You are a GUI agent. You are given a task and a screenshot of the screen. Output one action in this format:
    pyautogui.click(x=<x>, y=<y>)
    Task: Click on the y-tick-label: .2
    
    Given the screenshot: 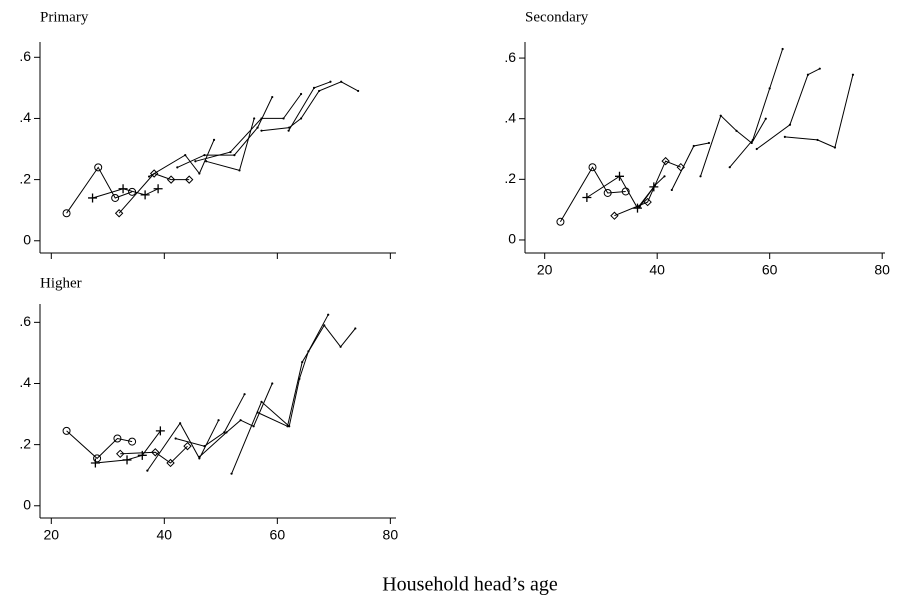 What is the action you would take?
    pyautogui.click(x=25, y=178)
    